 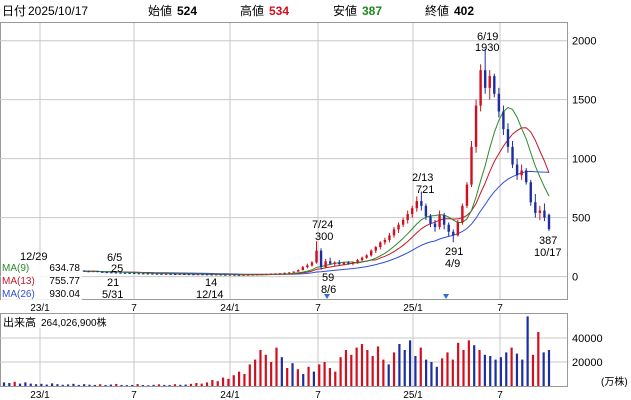 I want to click on open-label: 始値, so click(x=160, y=10).